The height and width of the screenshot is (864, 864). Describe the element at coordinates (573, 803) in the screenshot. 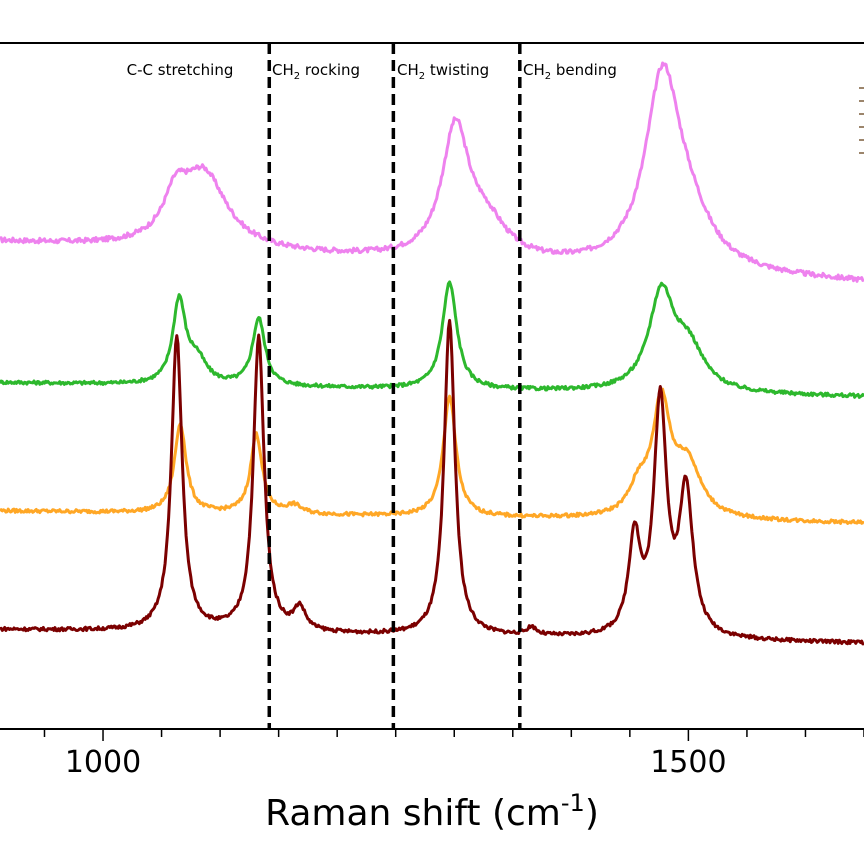

I see `x-axis-title-sup: -1` at that location.